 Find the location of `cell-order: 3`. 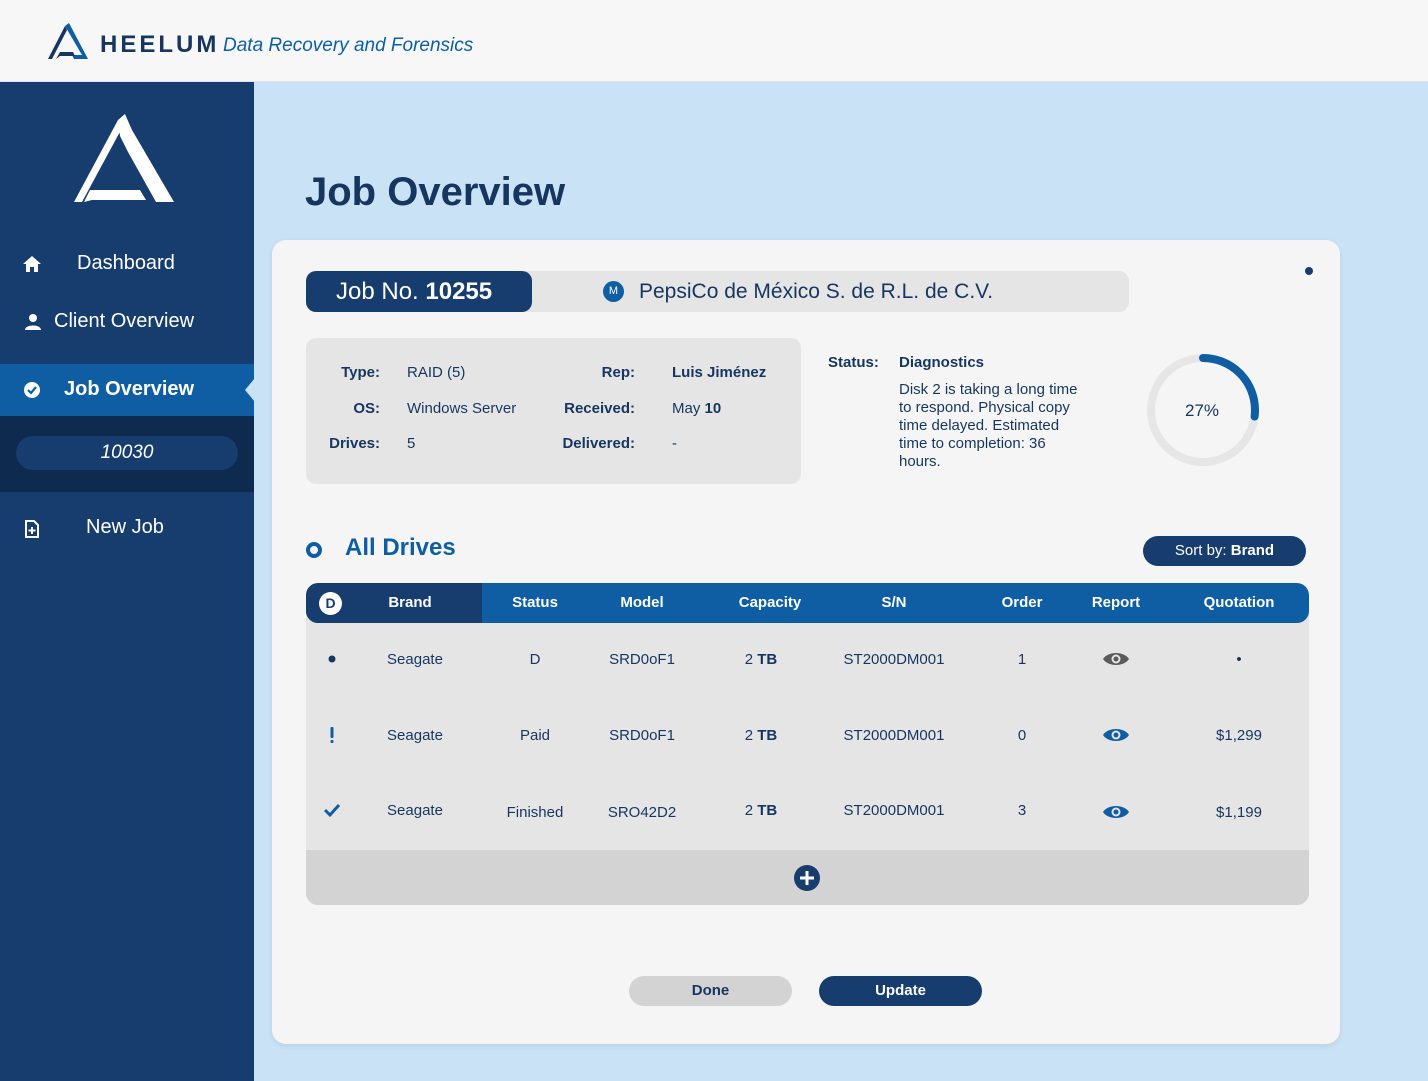

cell-order: 3 is located at coordinates (1022, 810).